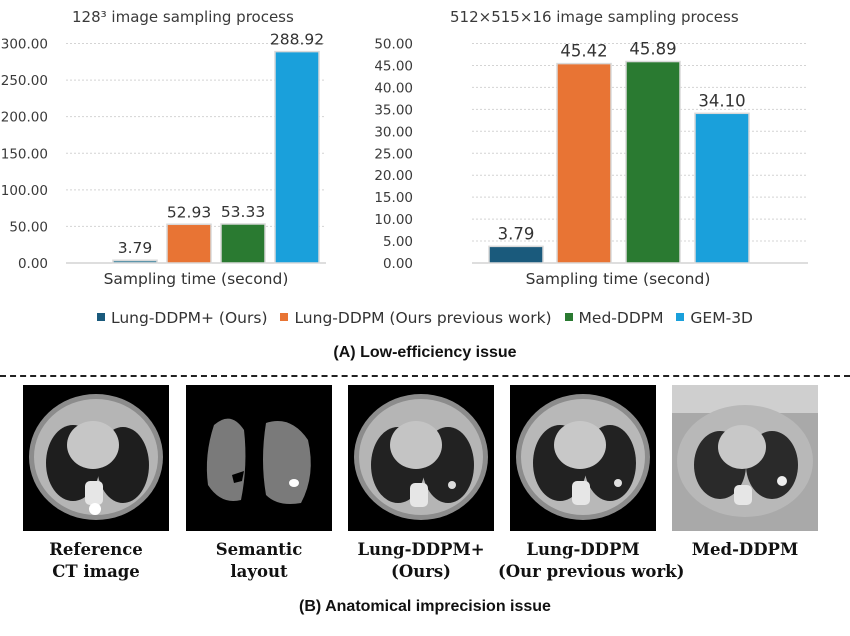  Describe the element at coordinates (421, 560) in the screenshot. I see `lung-ddpm-plus-label: Lung-DDPM+ (Ours)` at that location.